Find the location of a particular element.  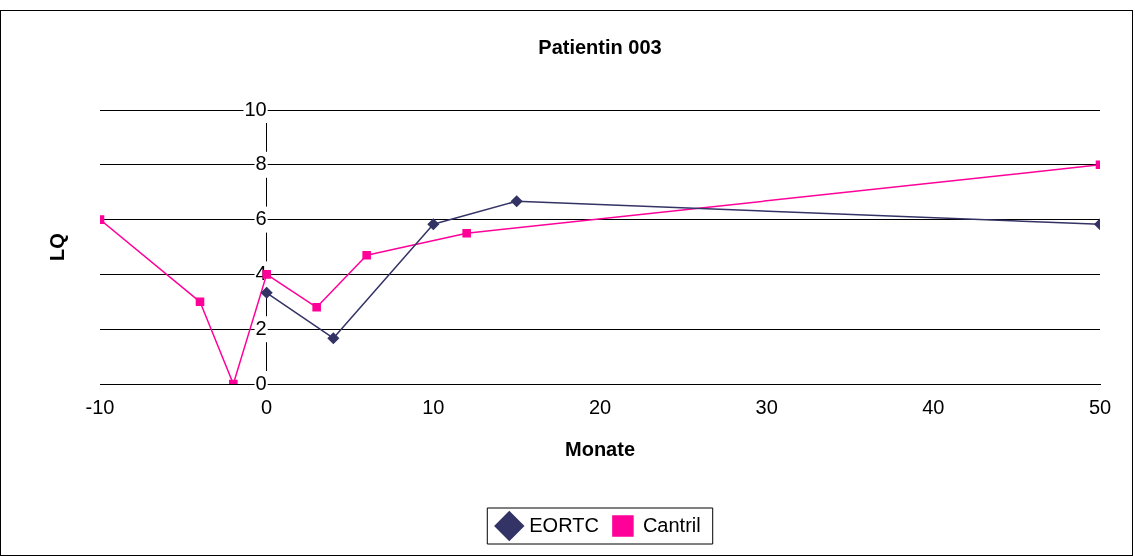

legend-label: EORTC is located at coordinates (564, 524).